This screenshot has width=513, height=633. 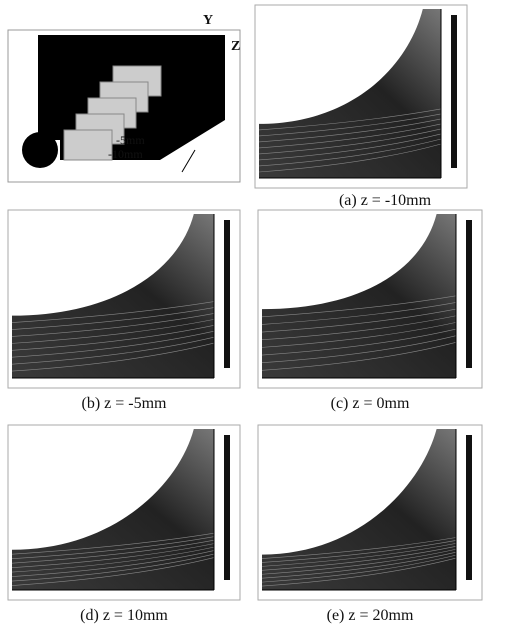 What do you see at coordinates (208, 20) in the screenshot?
I see `axis-label: Y` at bounding box center [208, 20].